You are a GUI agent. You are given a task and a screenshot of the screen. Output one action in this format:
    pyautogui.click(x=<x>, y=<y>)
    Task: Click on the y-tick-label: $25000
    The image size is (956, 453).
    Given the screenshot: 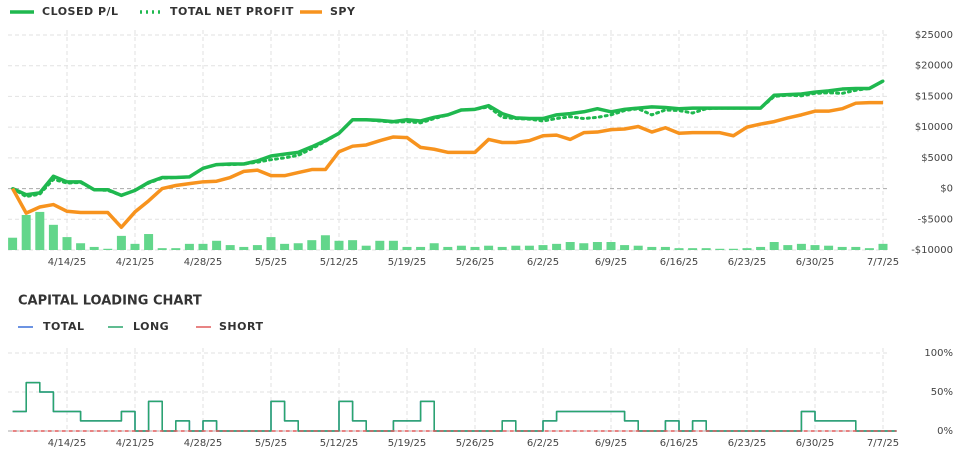 What is the action you would take?
    pyautogui.click(x=934, y=35)
    